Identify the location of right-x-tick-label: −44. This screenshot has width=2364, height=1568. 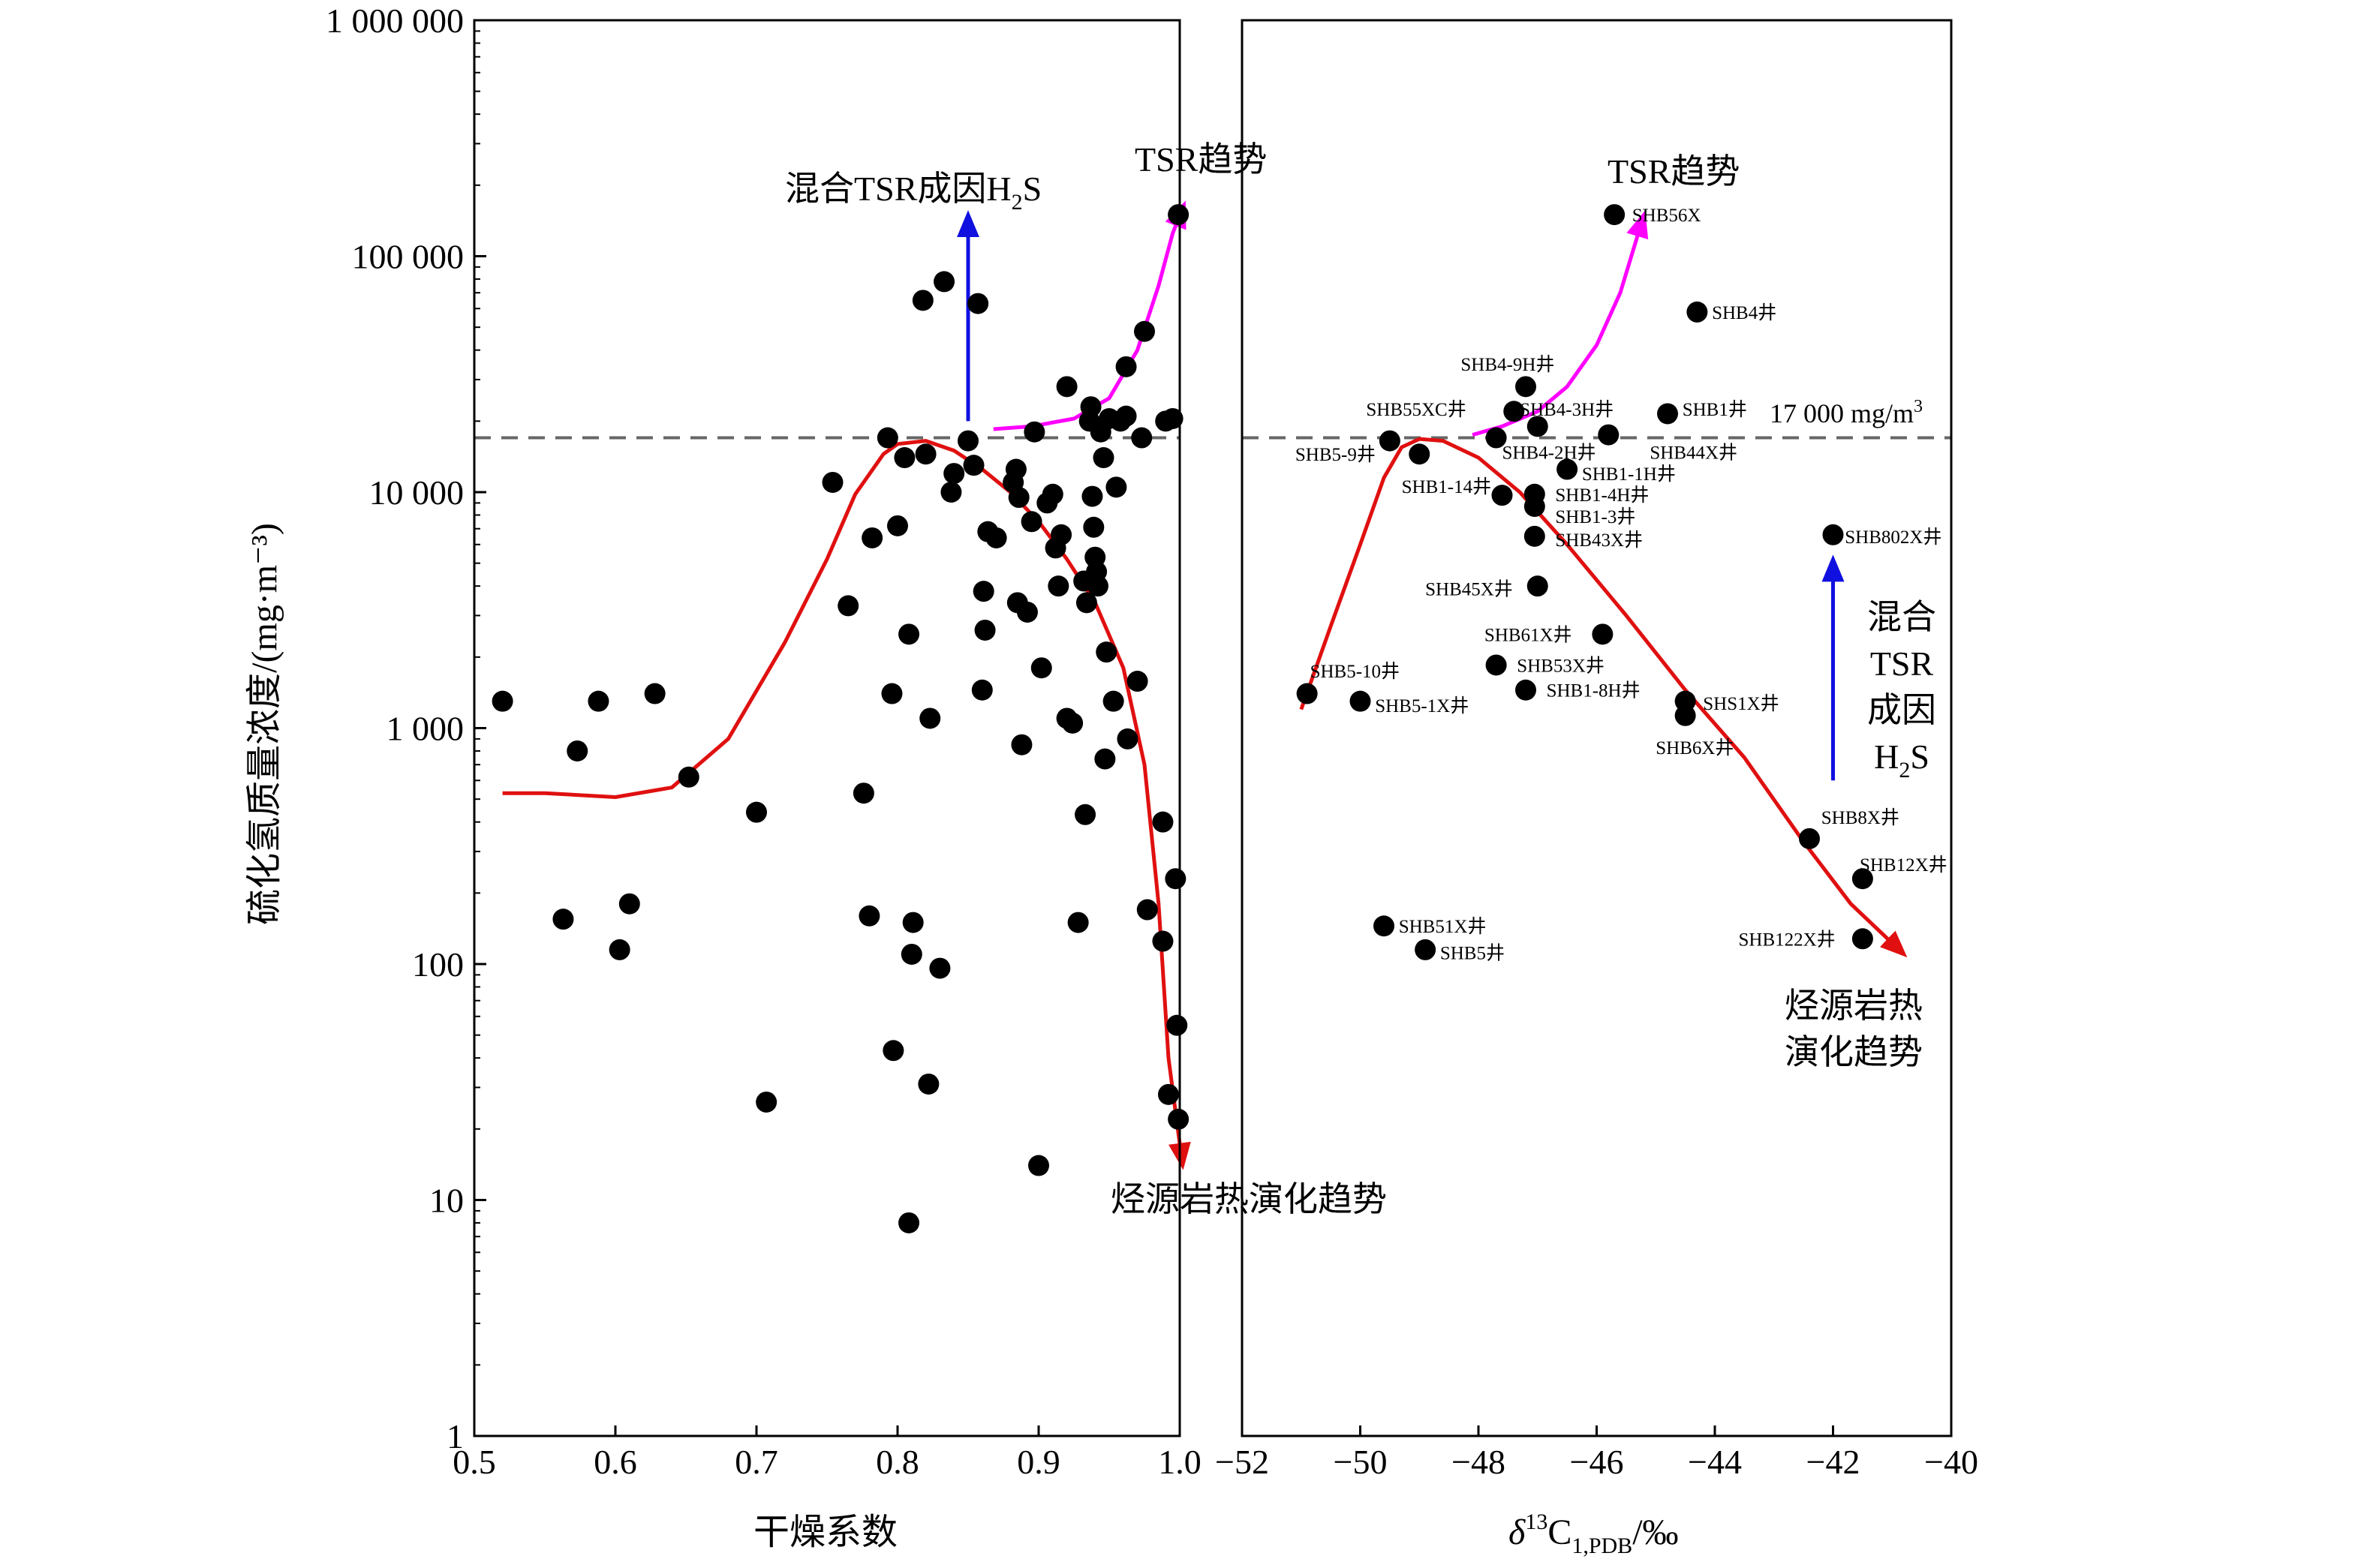
(1715, 1462).